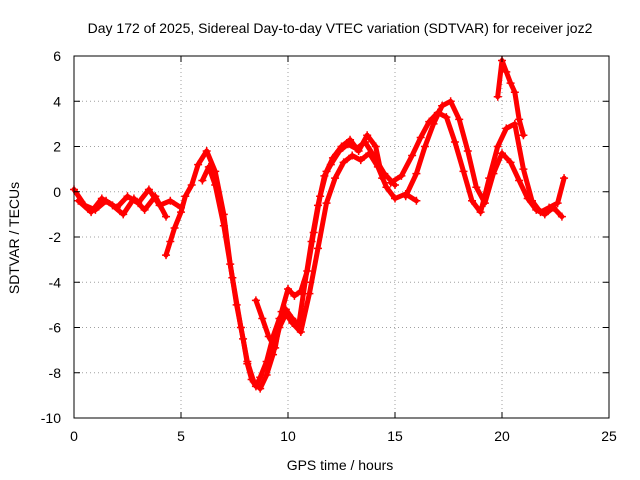  Describe the element at coordinates (122, 206) in the screenshot. I see `series-sat-b` at that location.